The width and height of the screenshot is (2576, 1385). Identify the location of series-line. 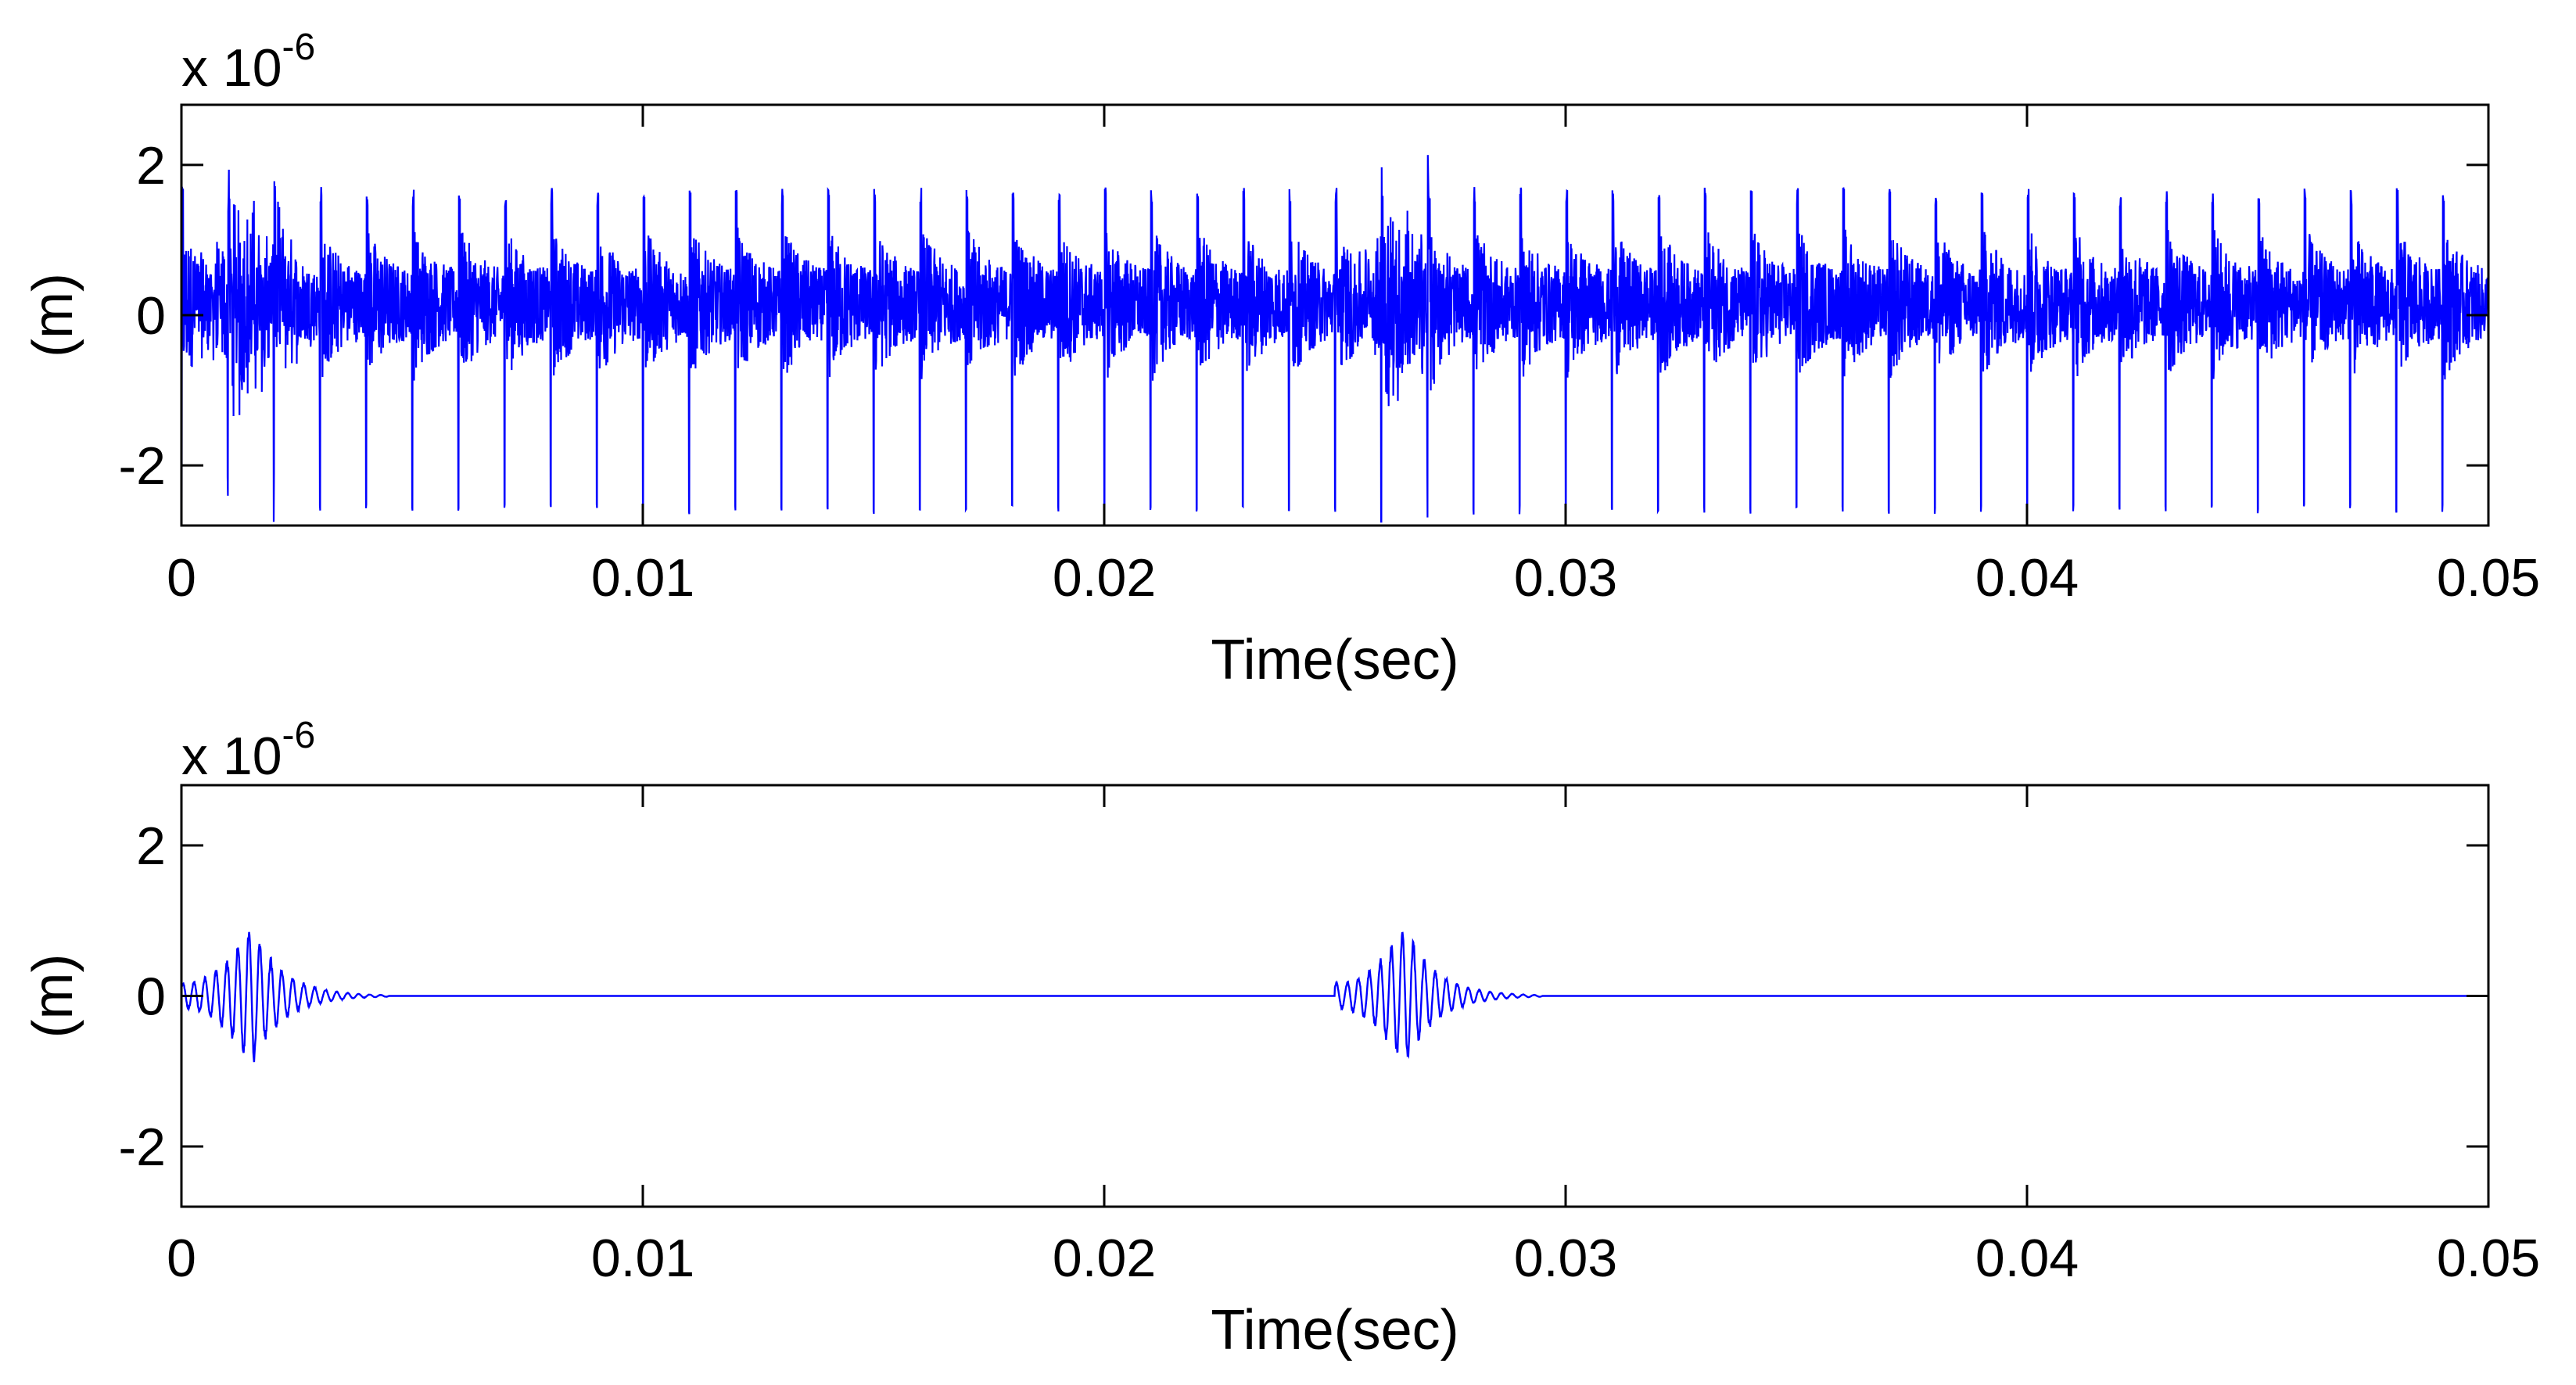
(1334, 997).